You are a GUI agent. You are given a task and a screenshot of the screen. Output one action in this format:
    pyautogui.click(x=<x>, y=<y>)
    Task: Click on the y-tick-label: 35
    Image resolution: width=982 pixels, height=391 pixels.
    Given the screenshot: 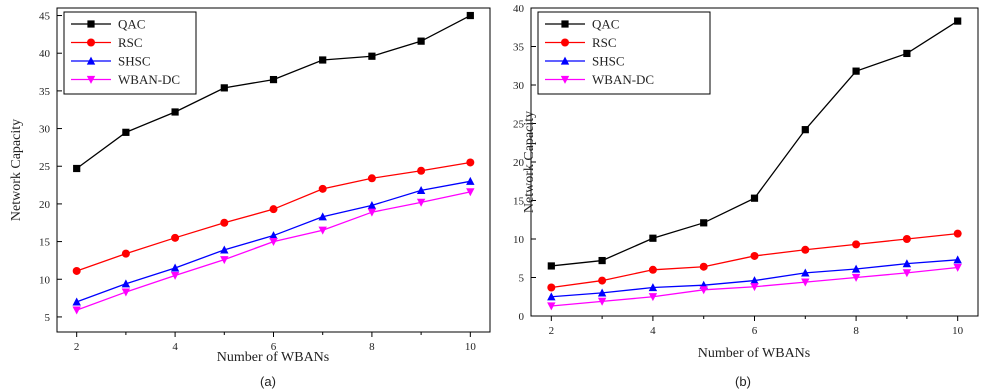 What is the action you would take?
    pyautogui.click(x=45, y=92)
    